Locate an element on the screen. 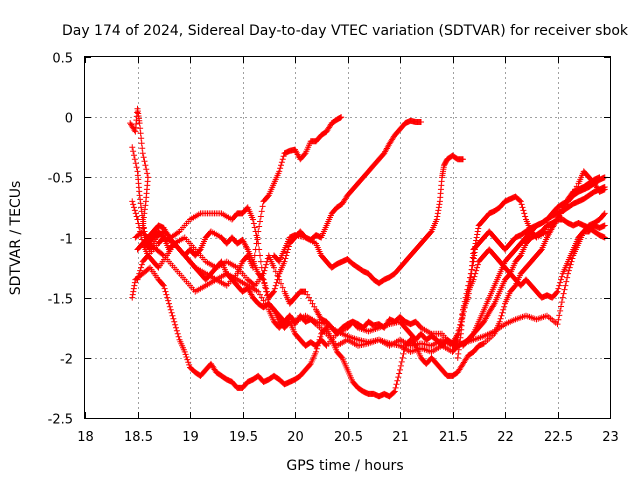  x-tick-label: 20 is located at coordinates (295, 437).